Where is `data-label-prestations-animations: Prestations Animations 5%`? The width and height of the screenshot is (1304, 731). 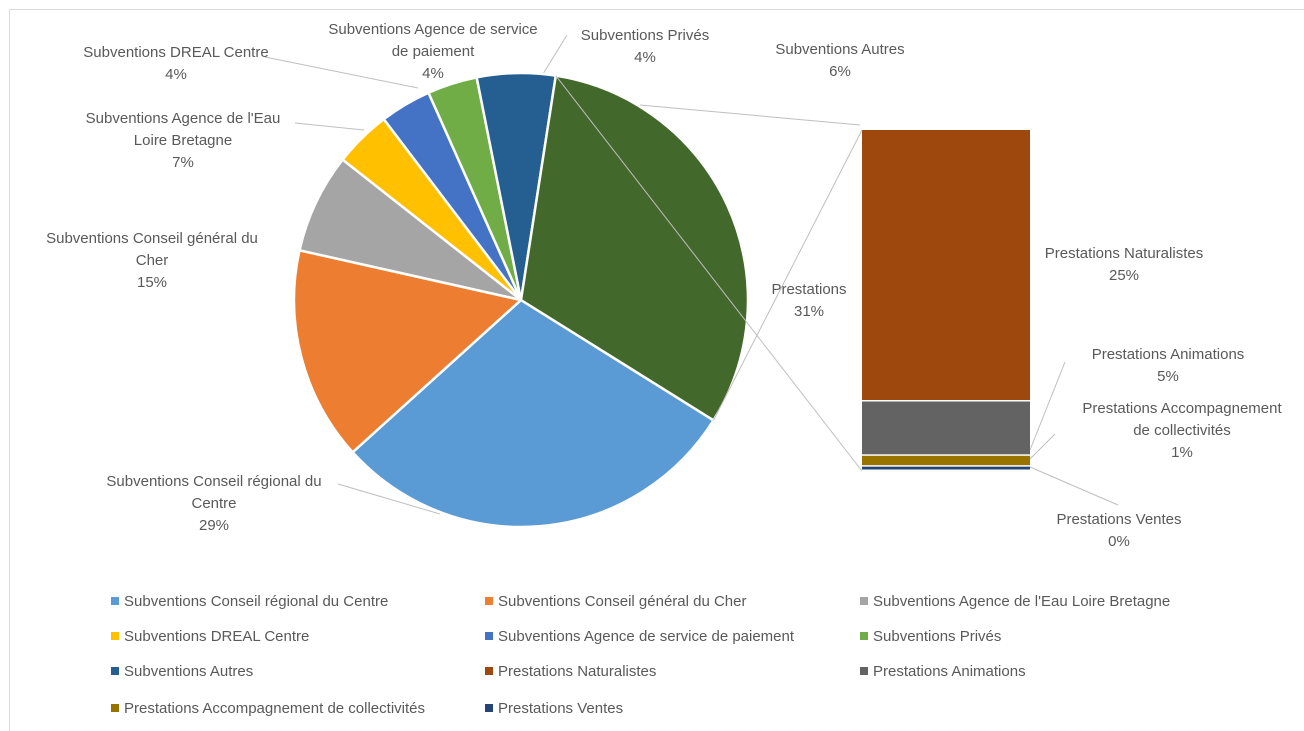 data-label-prestations-animations: Prestations Animations 5% is located at coordinates (1168, 365).